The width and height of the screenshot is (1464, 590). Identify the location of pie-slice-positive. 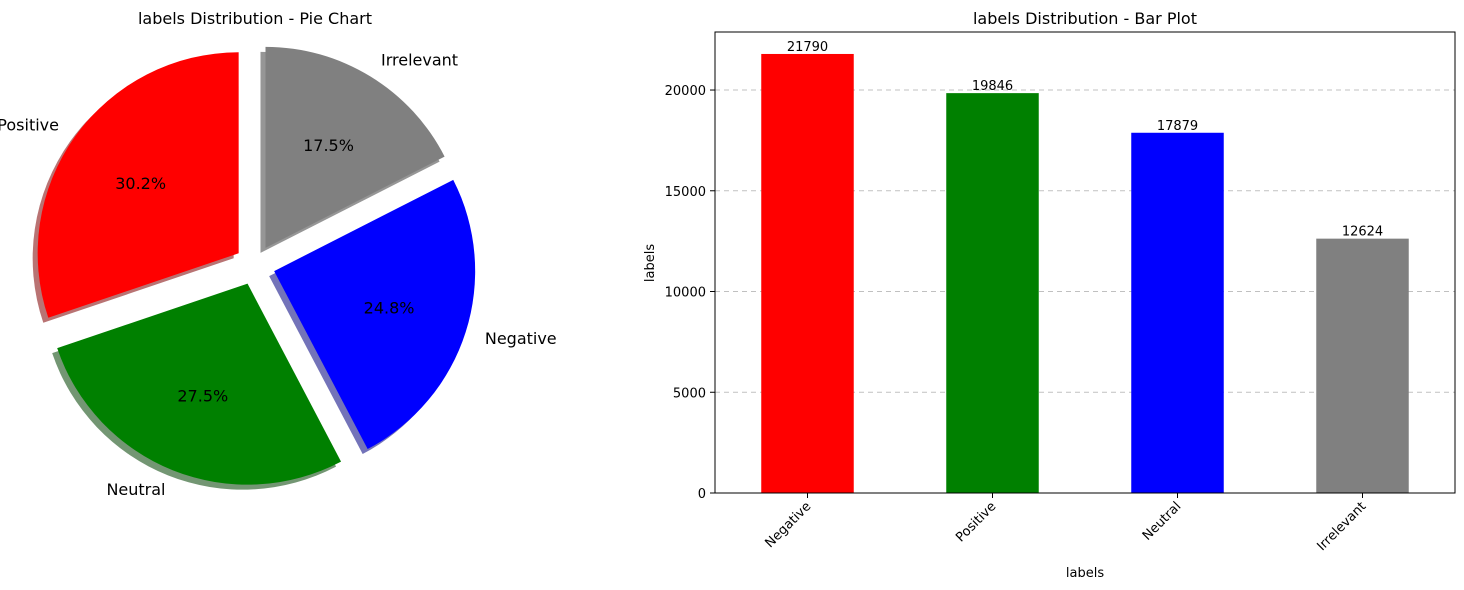
(138, 185).